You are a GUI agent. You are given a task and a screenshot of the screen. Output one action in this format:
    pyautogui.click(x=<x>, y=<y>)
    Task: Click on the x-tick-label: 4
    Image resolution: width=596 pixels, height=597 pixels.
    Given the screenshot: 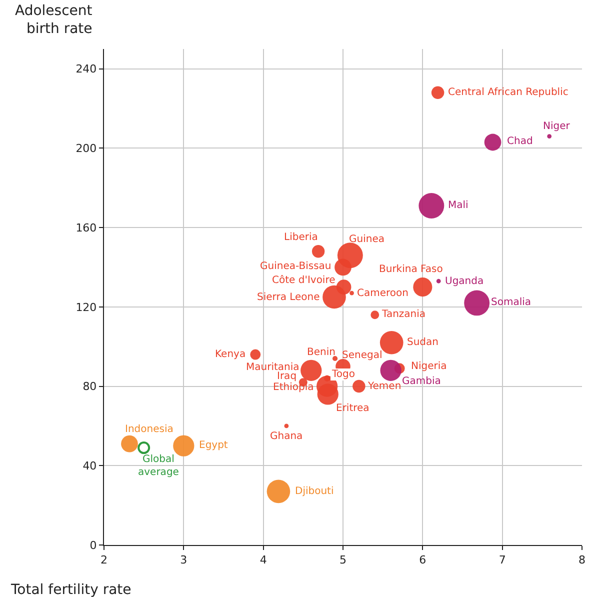 What is the action you would take?
    pyautogui.click(x=263, y=559)
    